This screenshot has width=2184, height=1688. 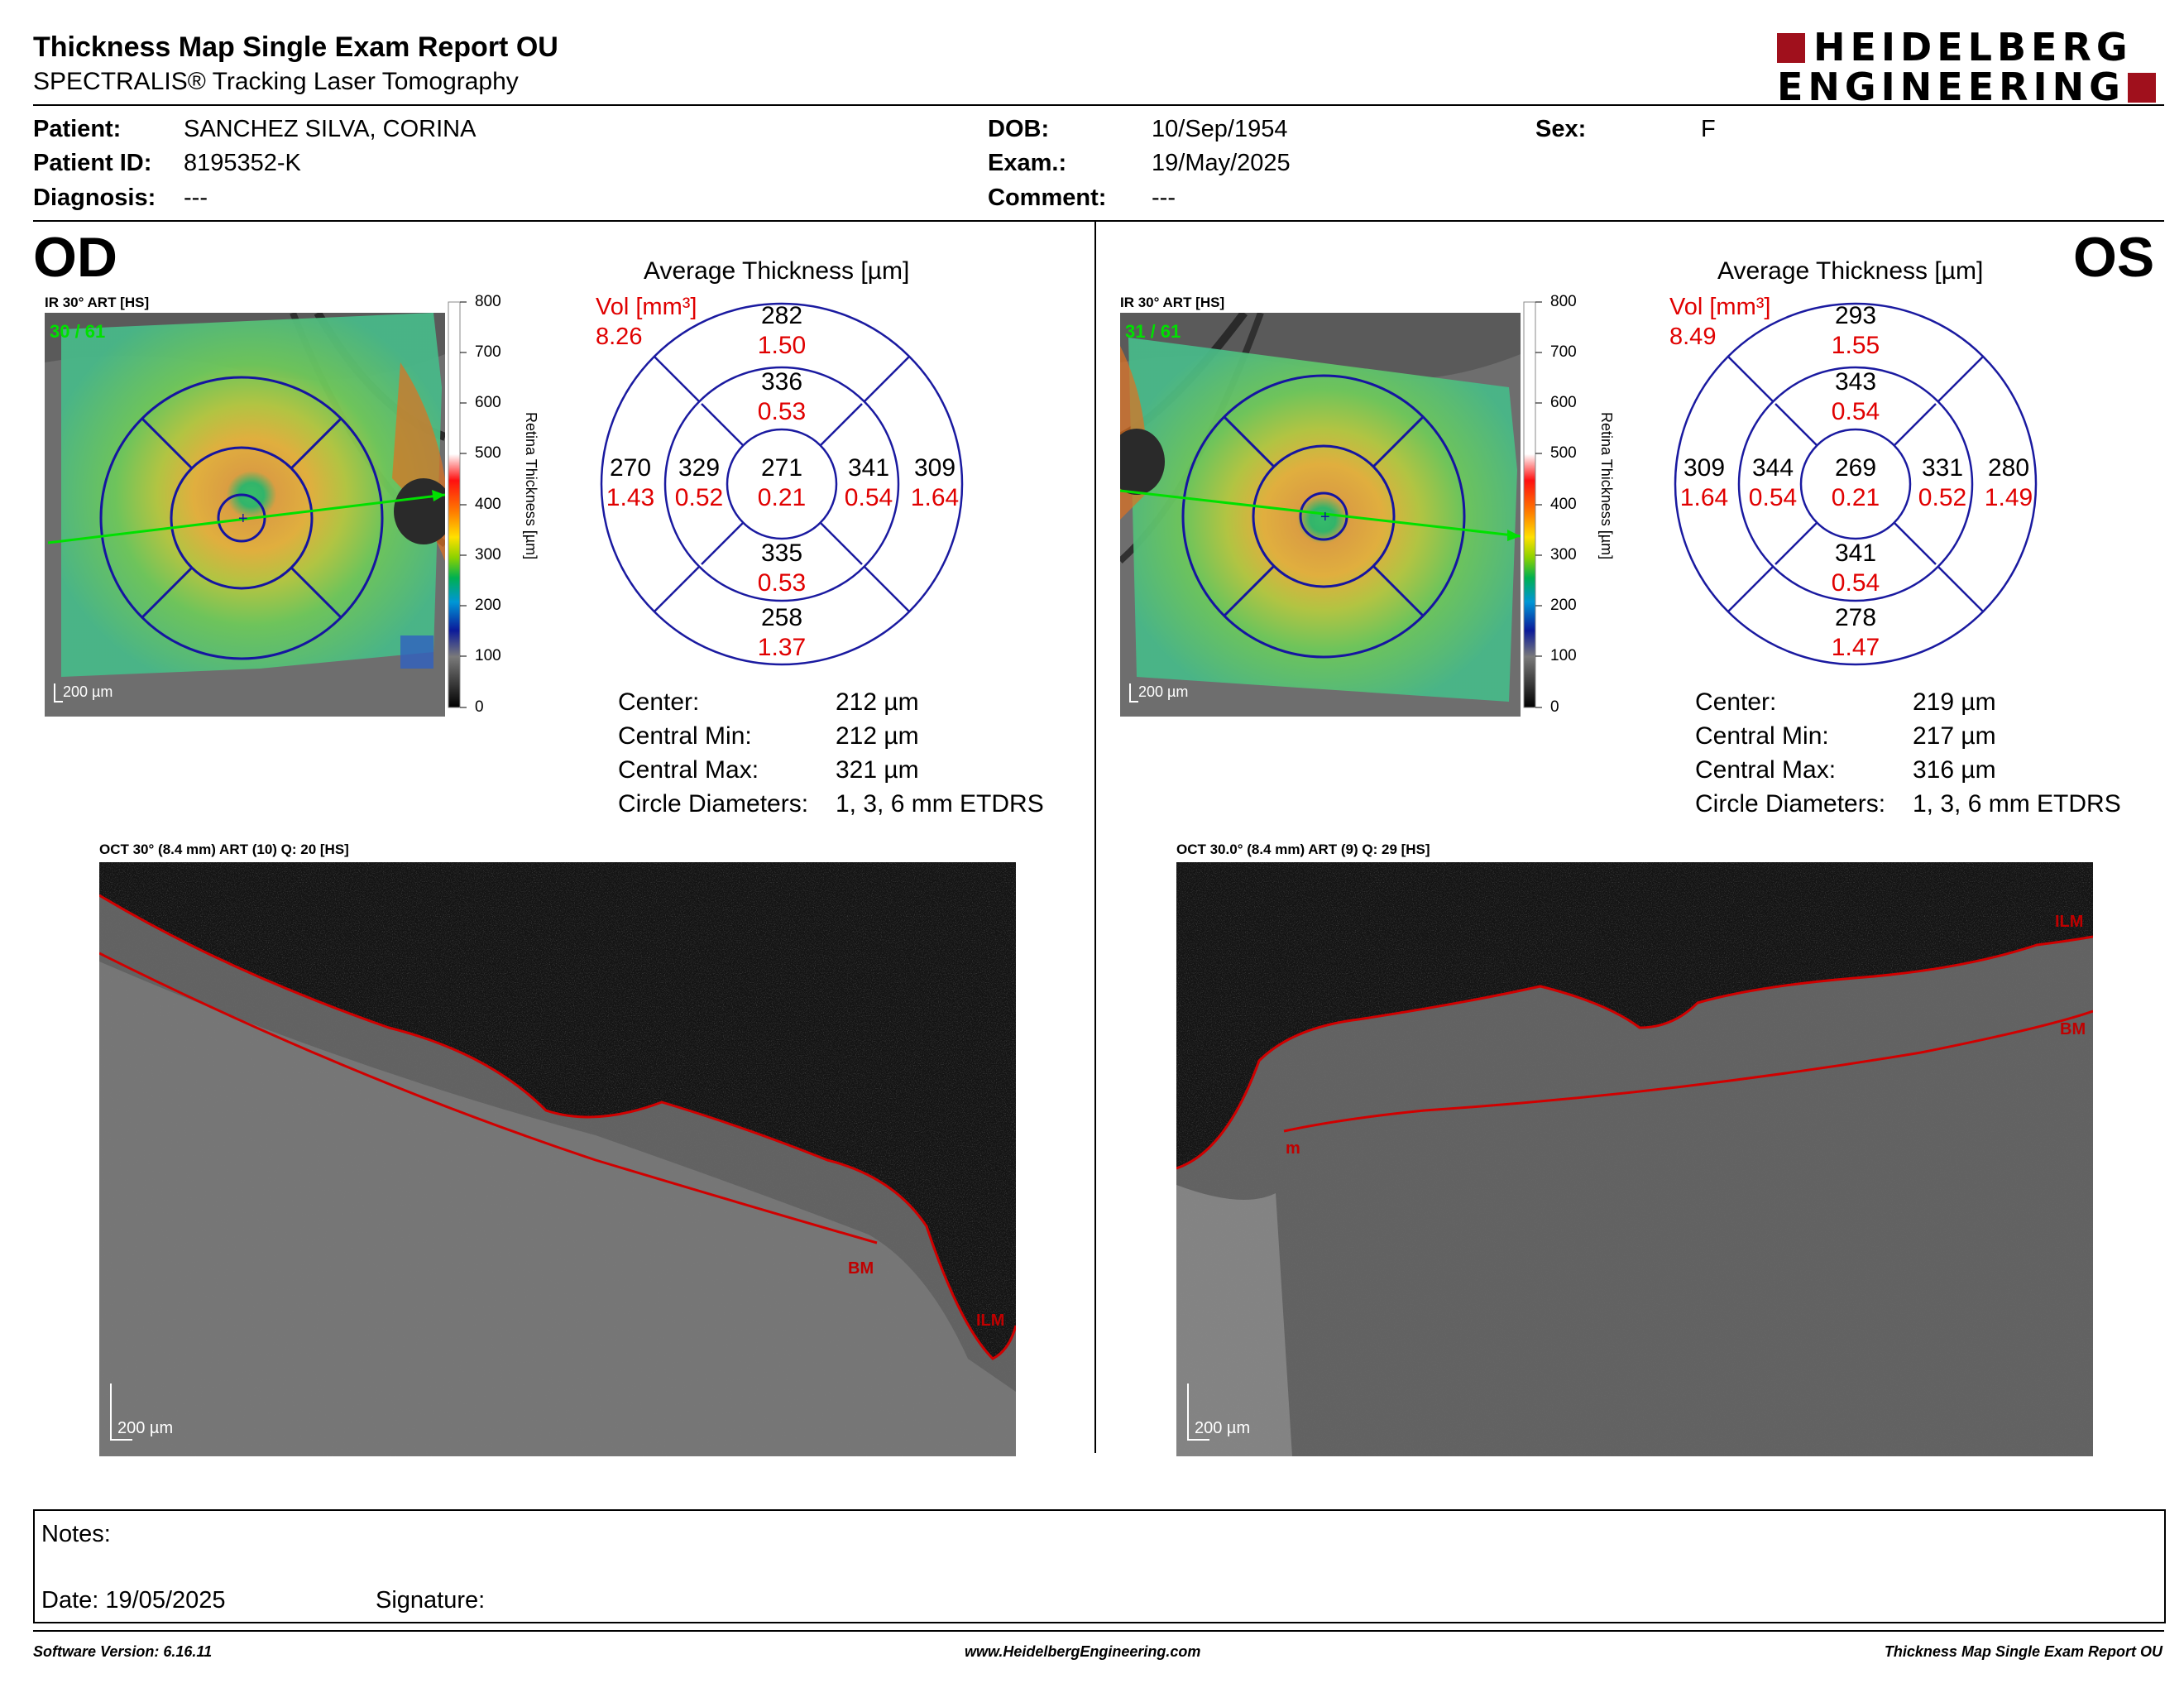 I want to click on os-chart-title: Average Thickness [µm], so click(x=1850, y=271).